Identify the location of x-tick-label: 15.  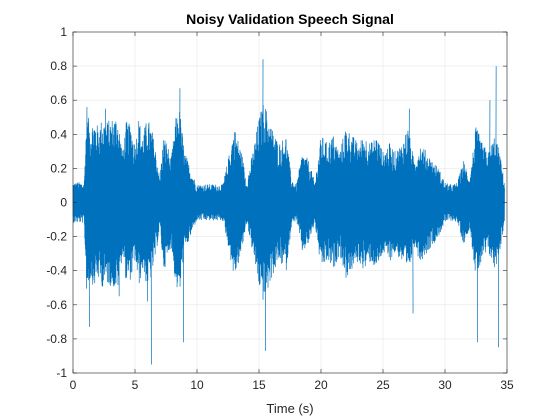
(259, 385).